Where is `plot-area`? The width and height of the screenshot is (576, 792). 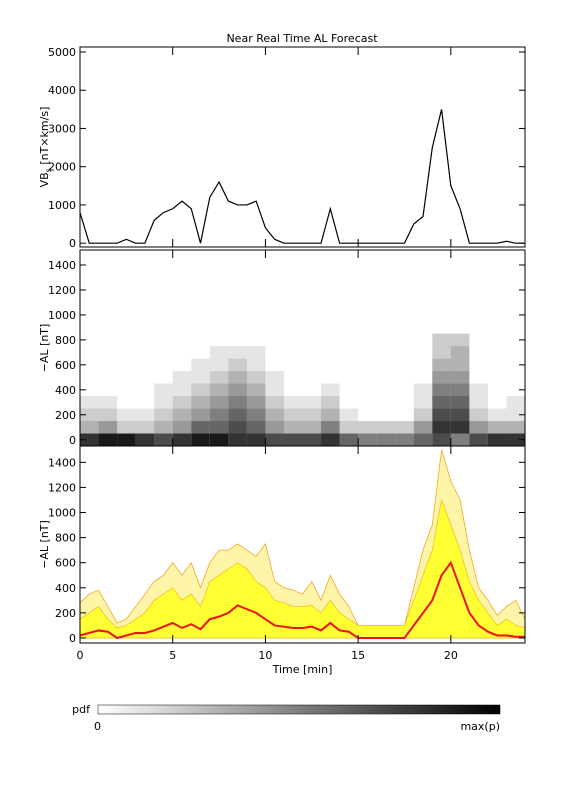 plot-area is located at coordinates (302, 176).